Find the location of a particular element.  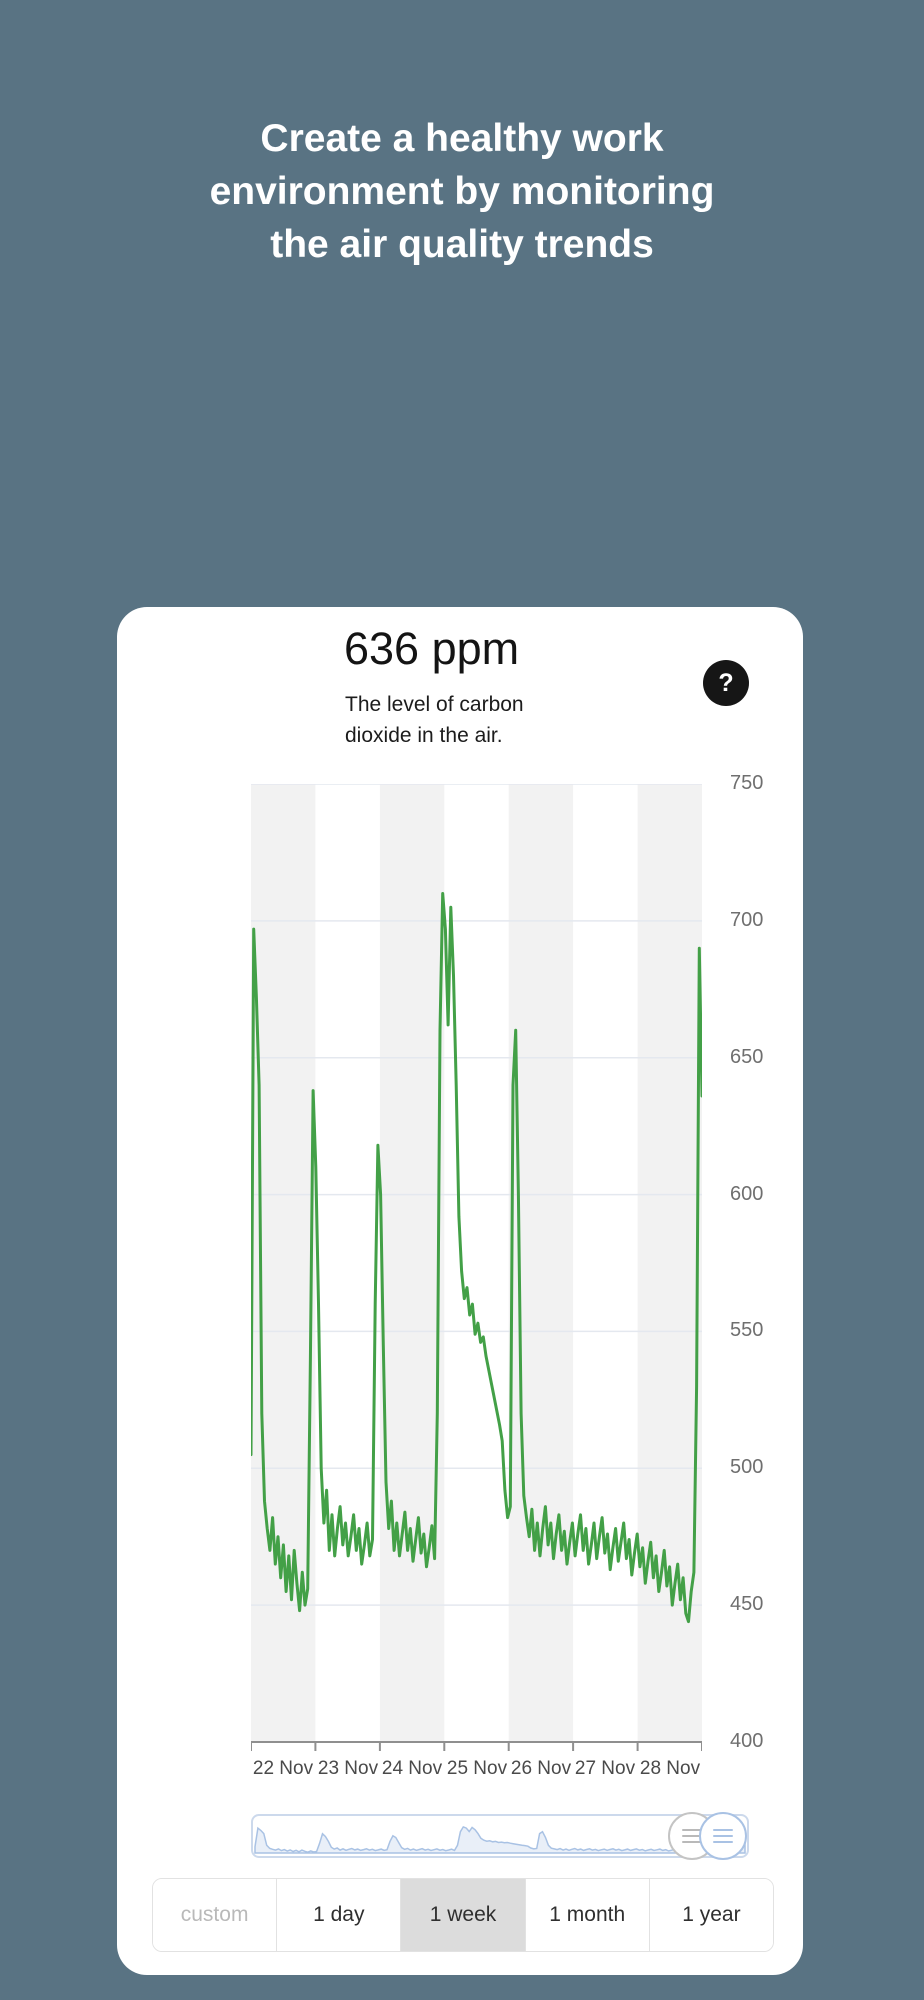

x-axis-label: 27 Nov is located at coordinates (605, 1768).